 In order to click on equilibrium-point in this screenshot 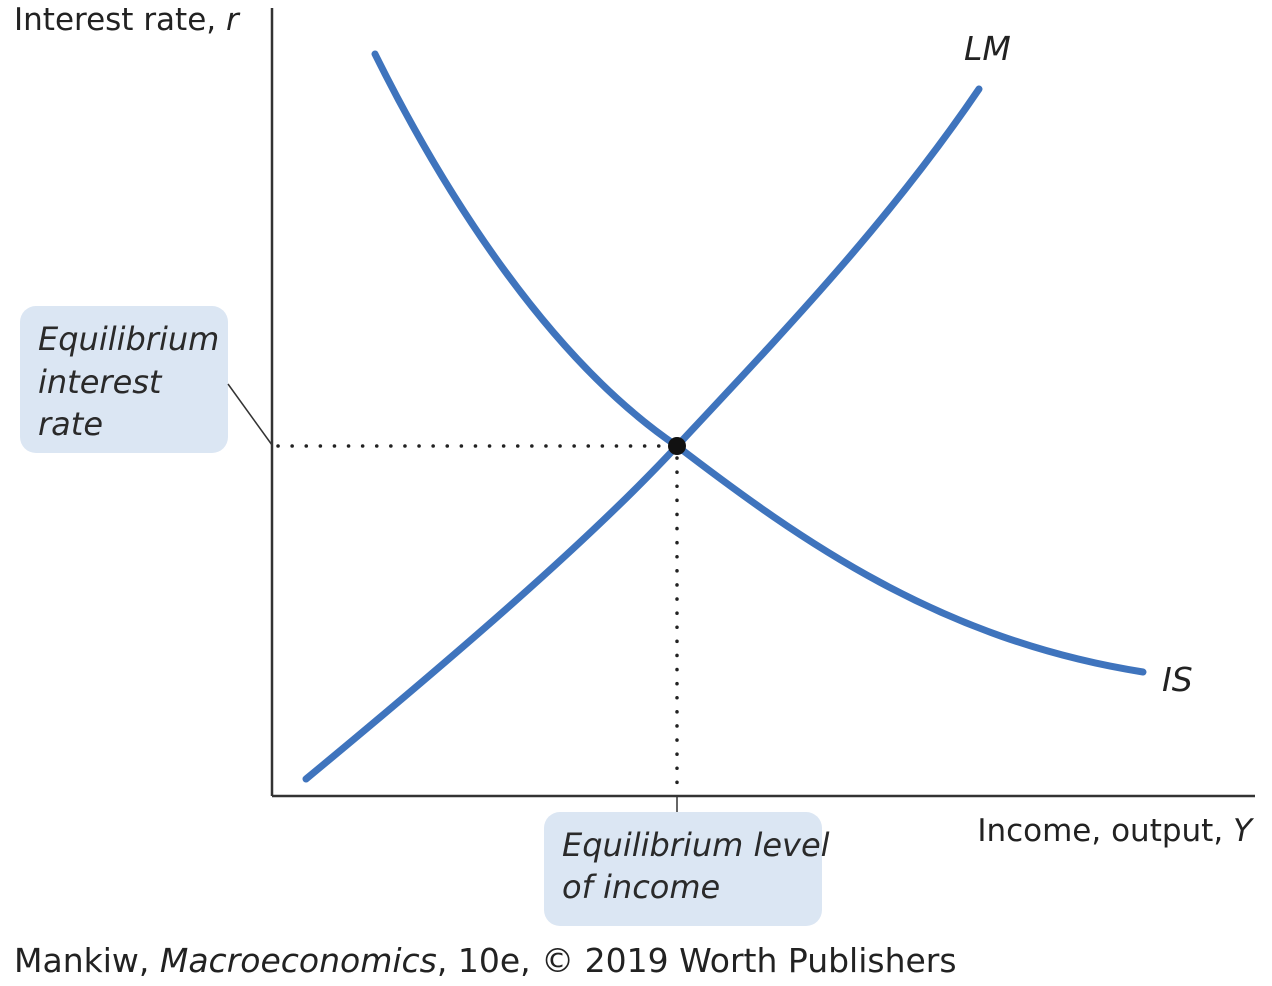, I will do `click(677, 446)`.